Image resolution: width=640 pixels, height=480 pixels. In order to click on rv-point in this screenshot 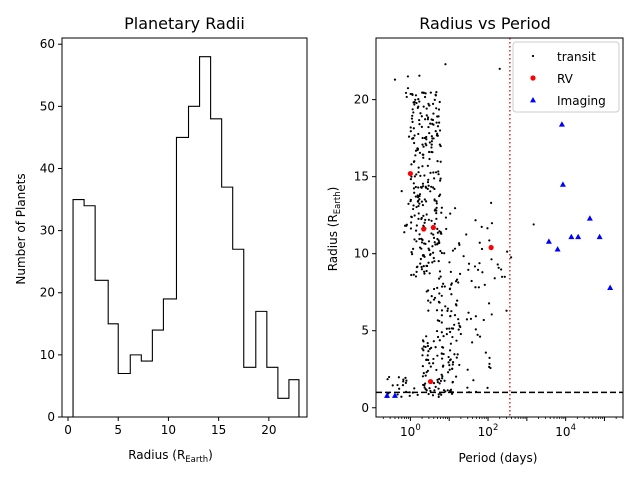, I will do `click(424, 229)`.